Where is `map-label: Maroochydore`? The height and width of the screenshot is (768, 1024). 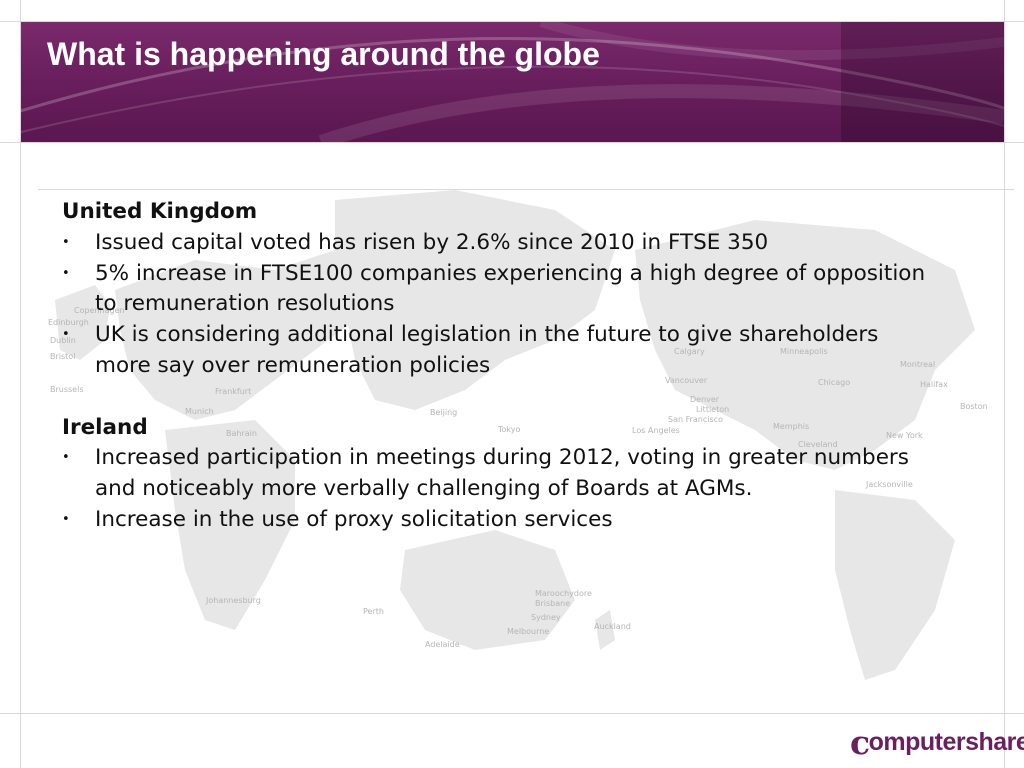
map-label: Maroochydore is located at coordinates (563, 593).